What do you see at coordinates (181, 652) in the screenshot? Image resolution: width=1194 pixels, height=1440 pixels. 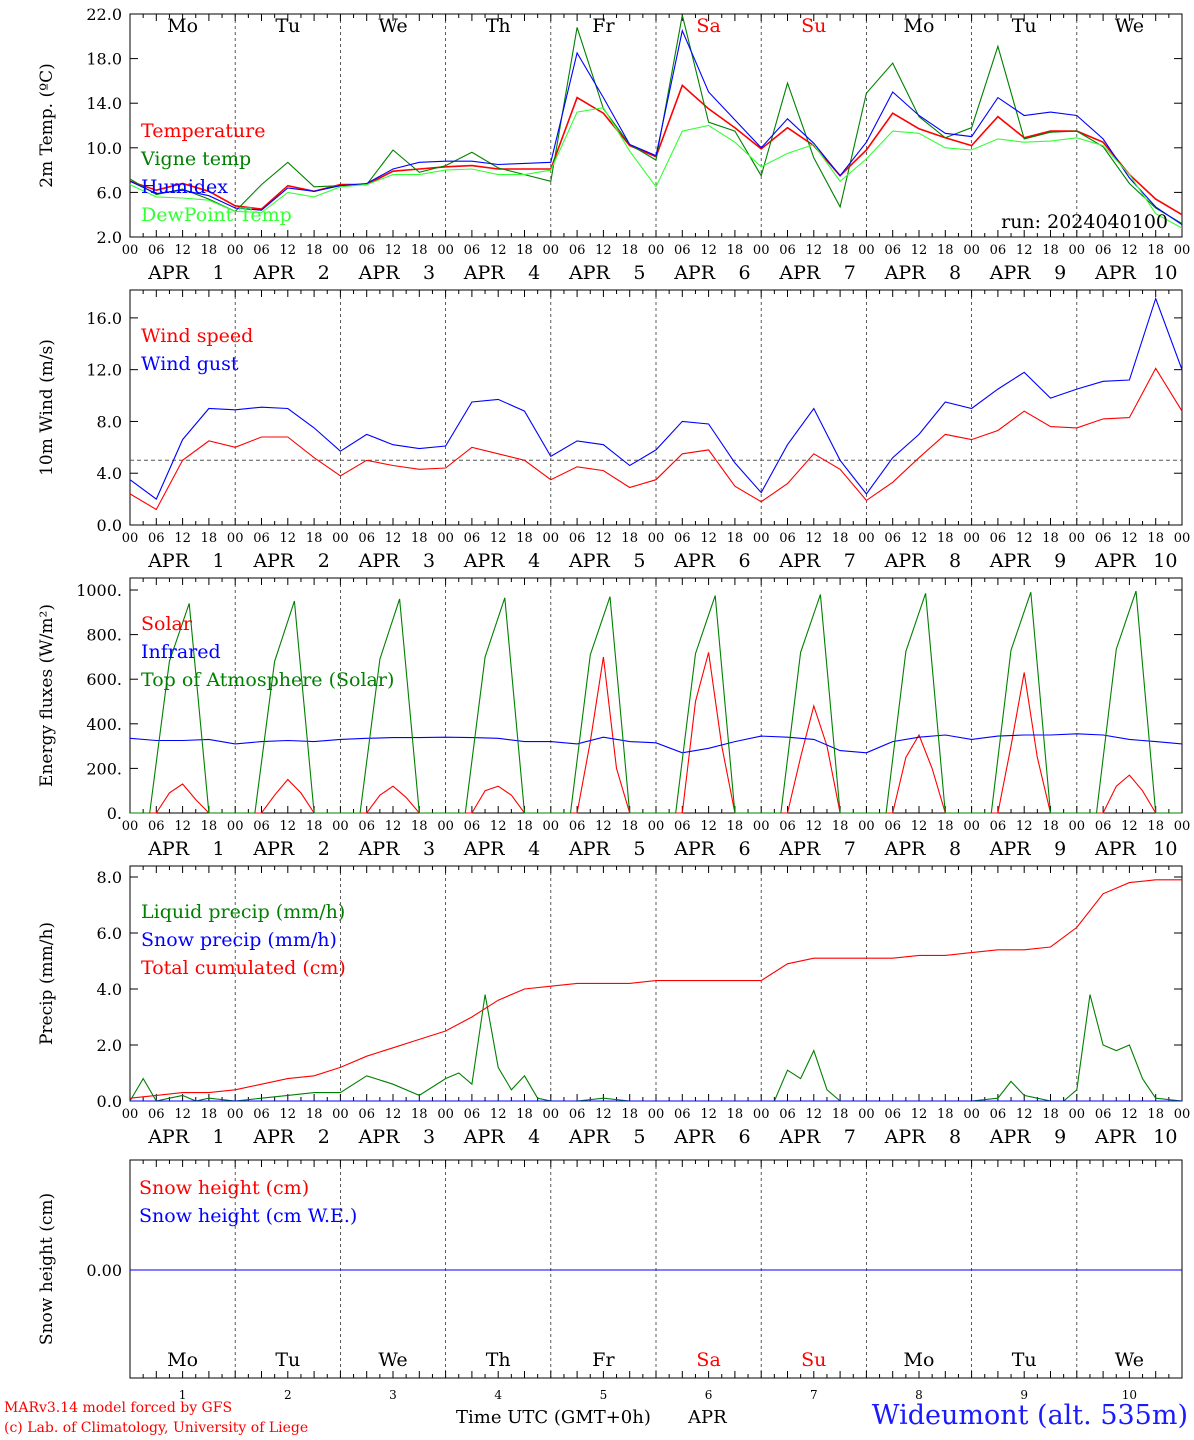 I see `legend-entry: Infrared` at bounding box center [181, 652].